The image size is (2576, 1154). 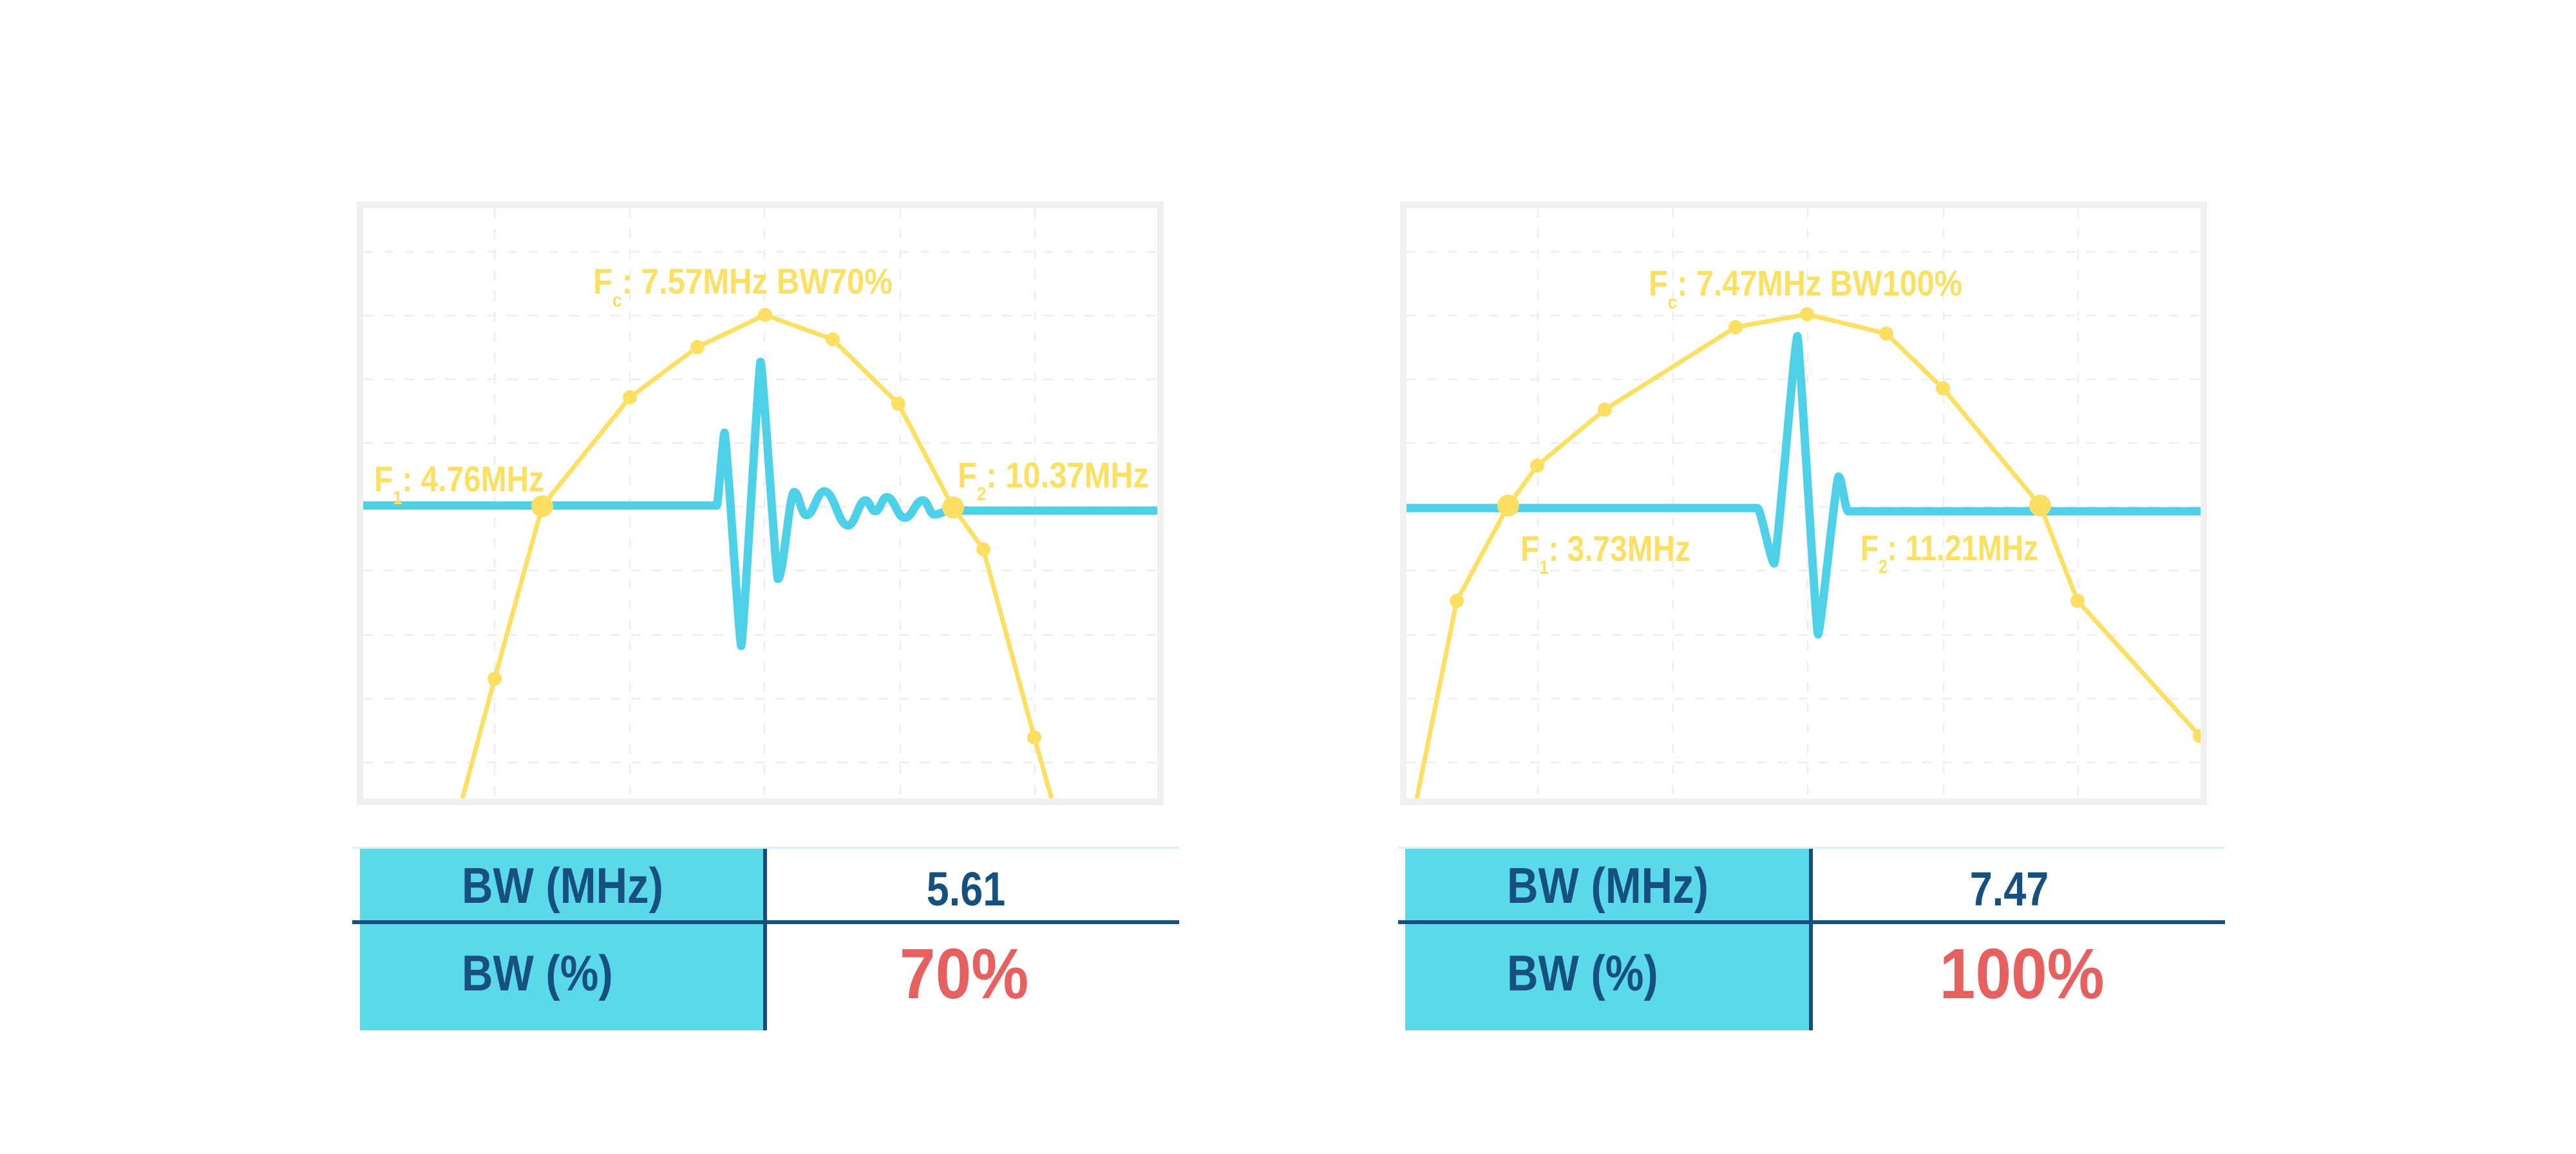 What do you see at coordinates (1605, 553) in the screenshot?
I see `svg-text: F1: 3.73MHz` at bounding box center [1605, 553].